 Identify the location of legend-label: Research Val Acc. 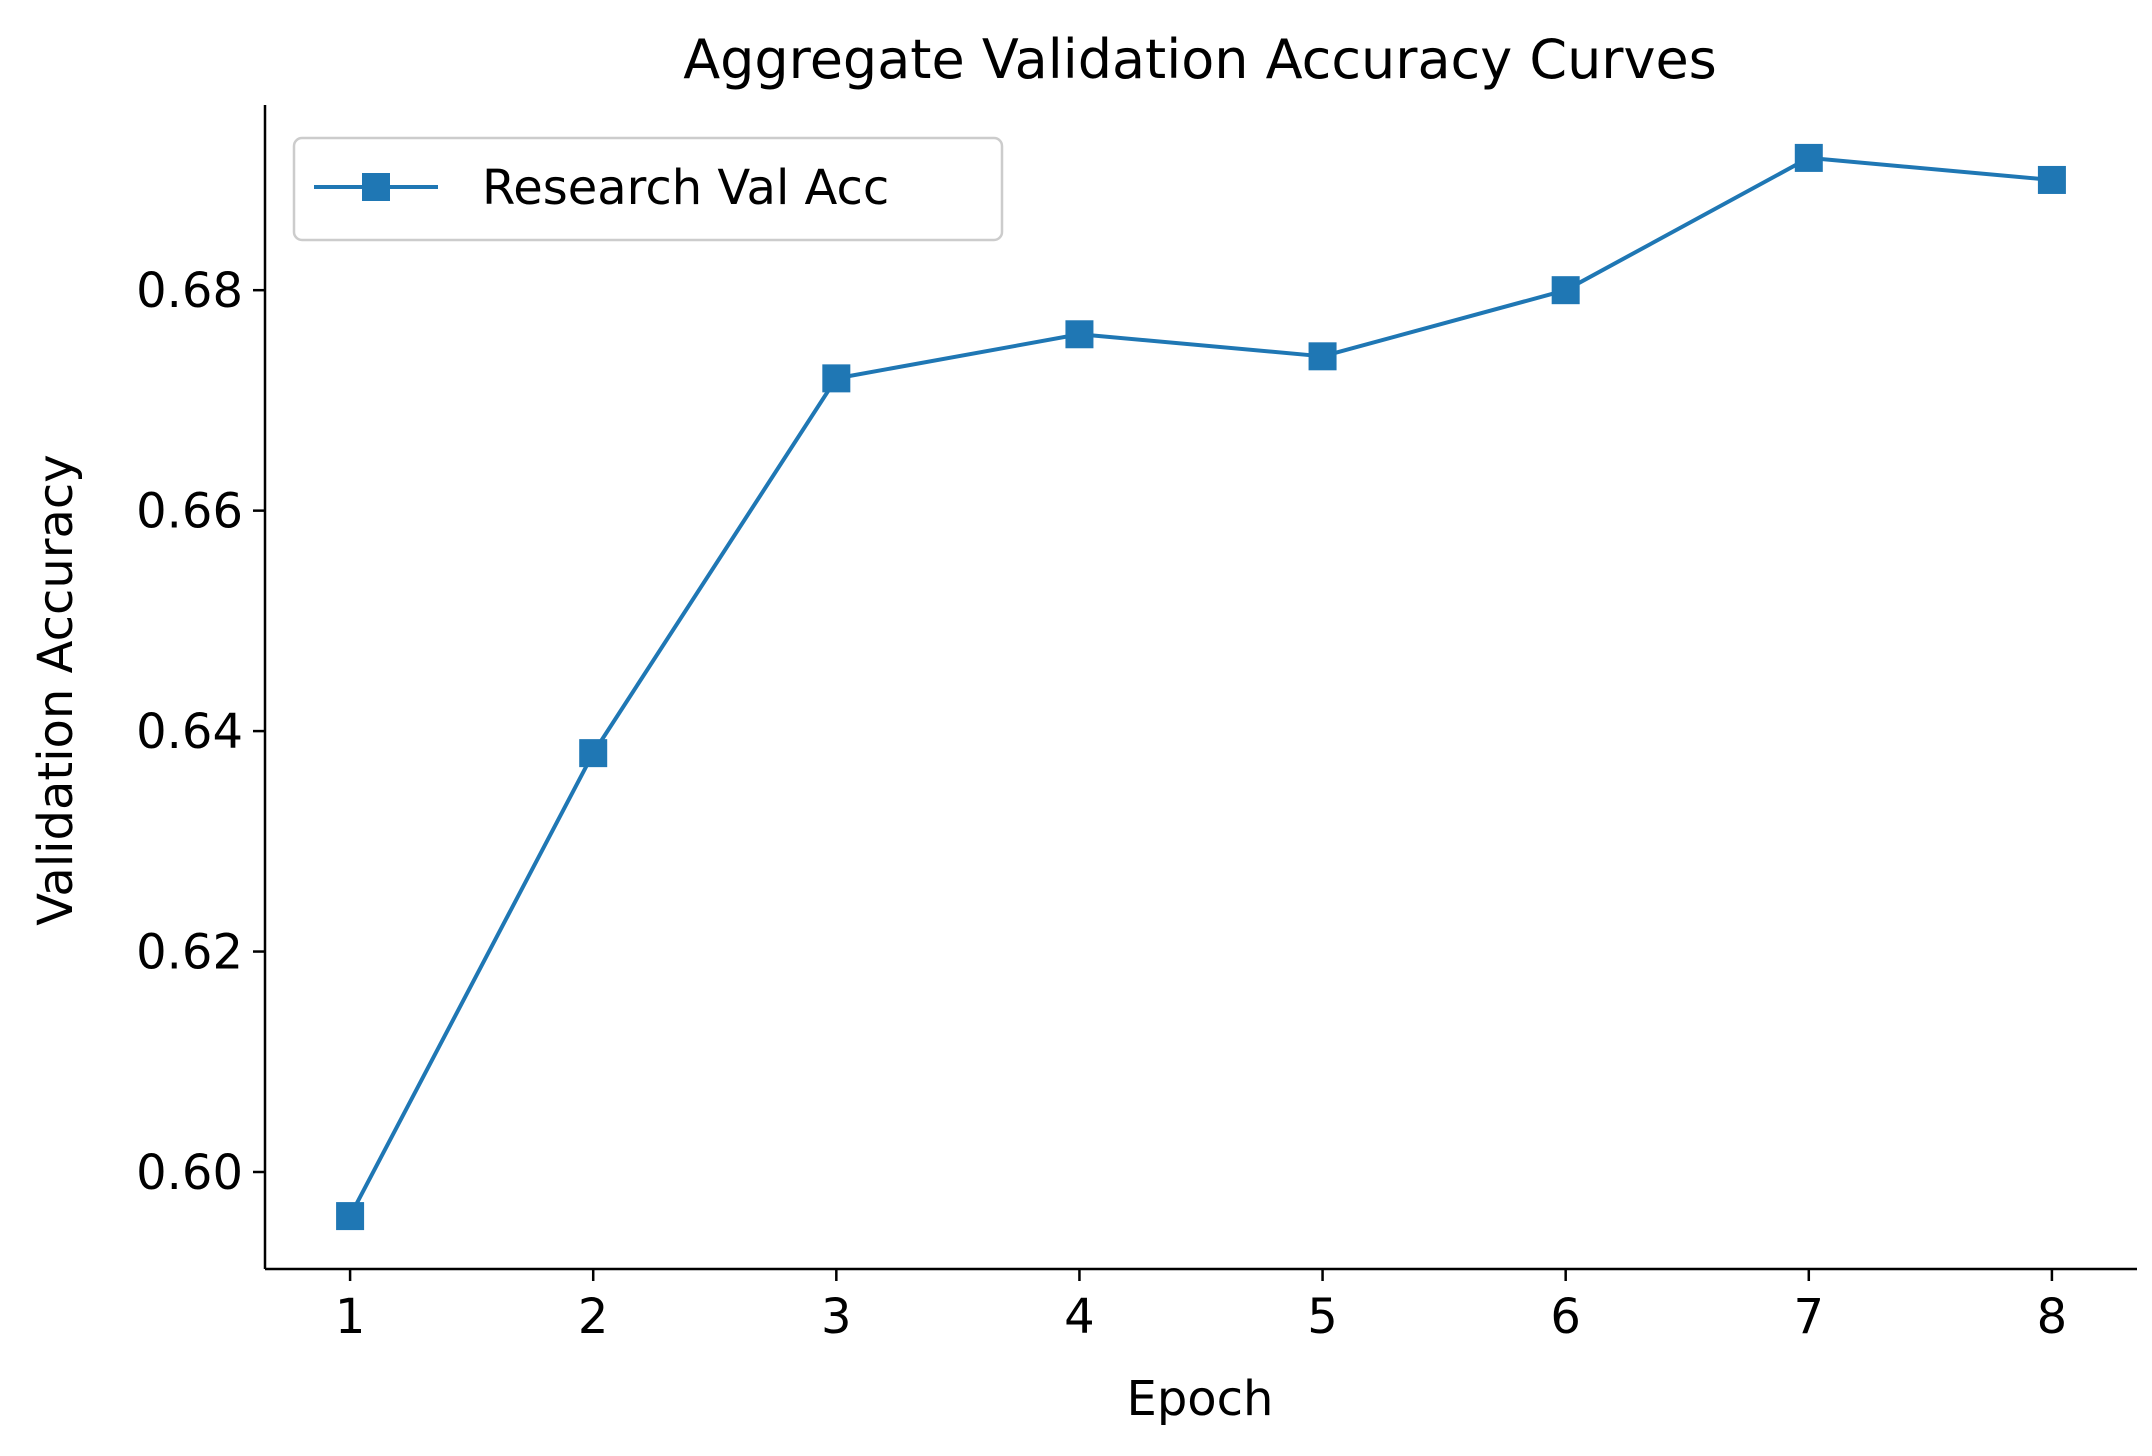
(685, 188).